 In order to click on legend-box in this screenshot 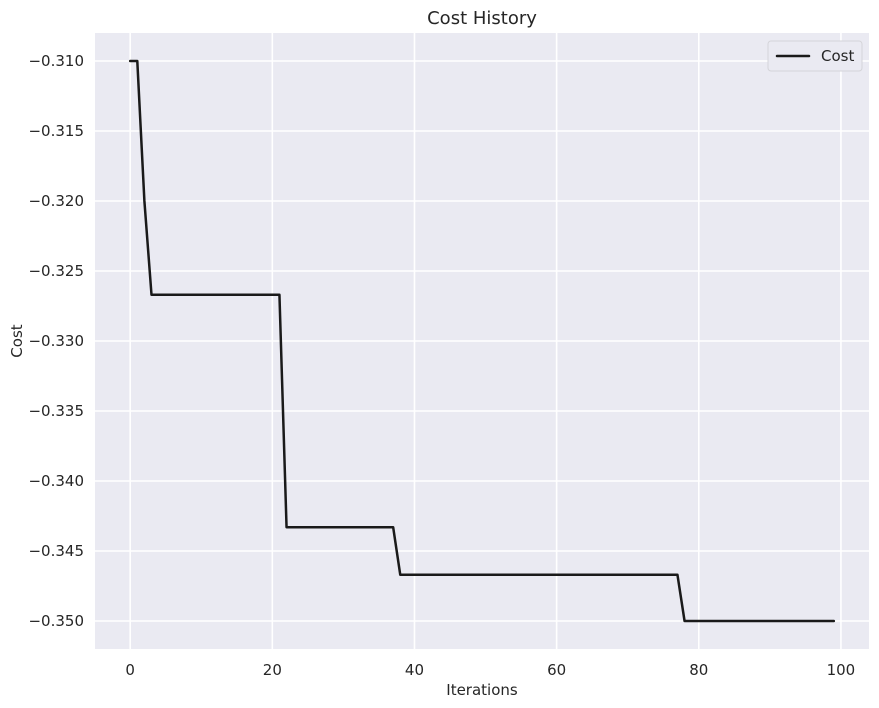, I will do `click(815, 56)`.